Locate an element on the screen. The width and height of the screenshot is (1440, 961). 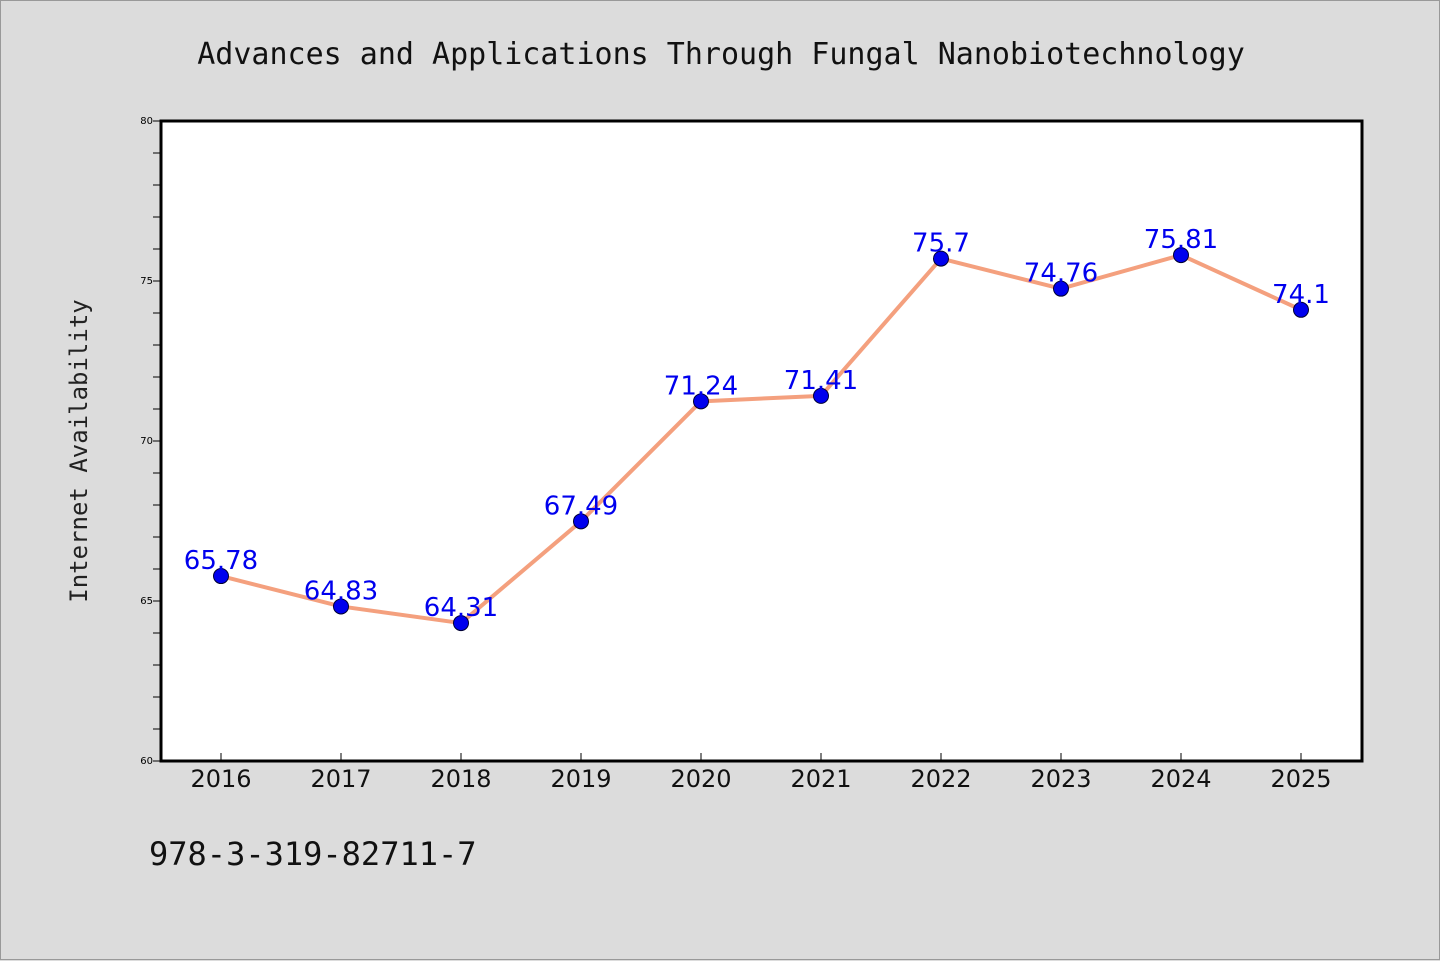
x-tick-label: 2021 is located at coordinates (820, 779).